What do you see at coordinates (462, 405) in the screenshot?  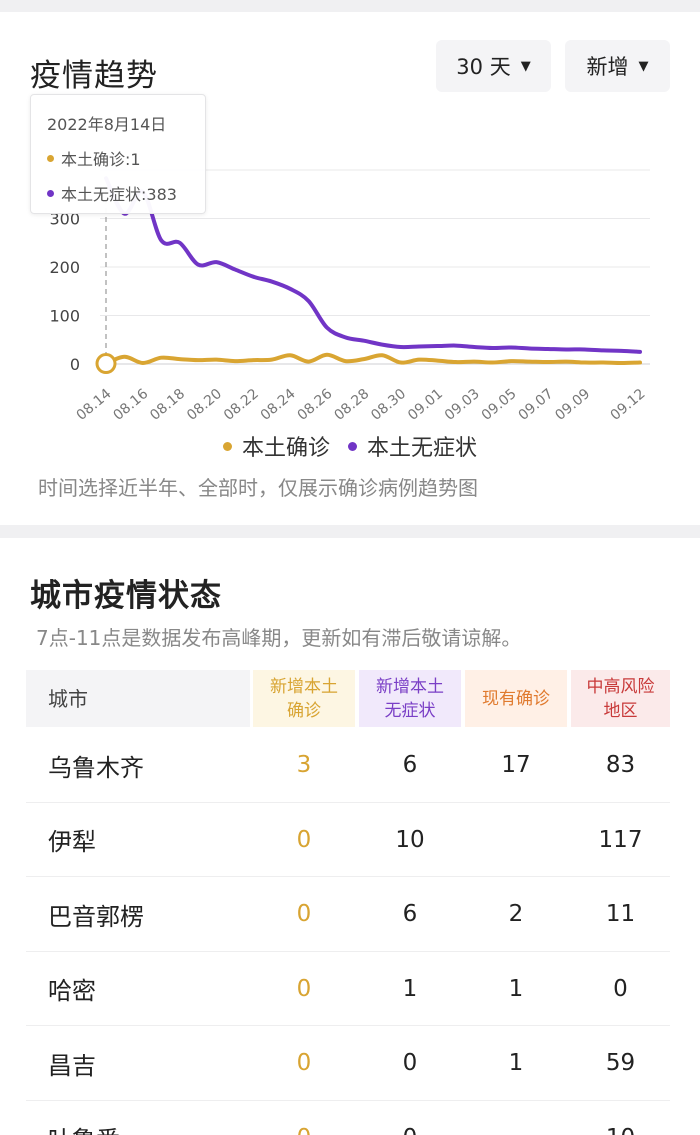 I see `x-tick-label: 09.03` at bounding box center [462, 405].